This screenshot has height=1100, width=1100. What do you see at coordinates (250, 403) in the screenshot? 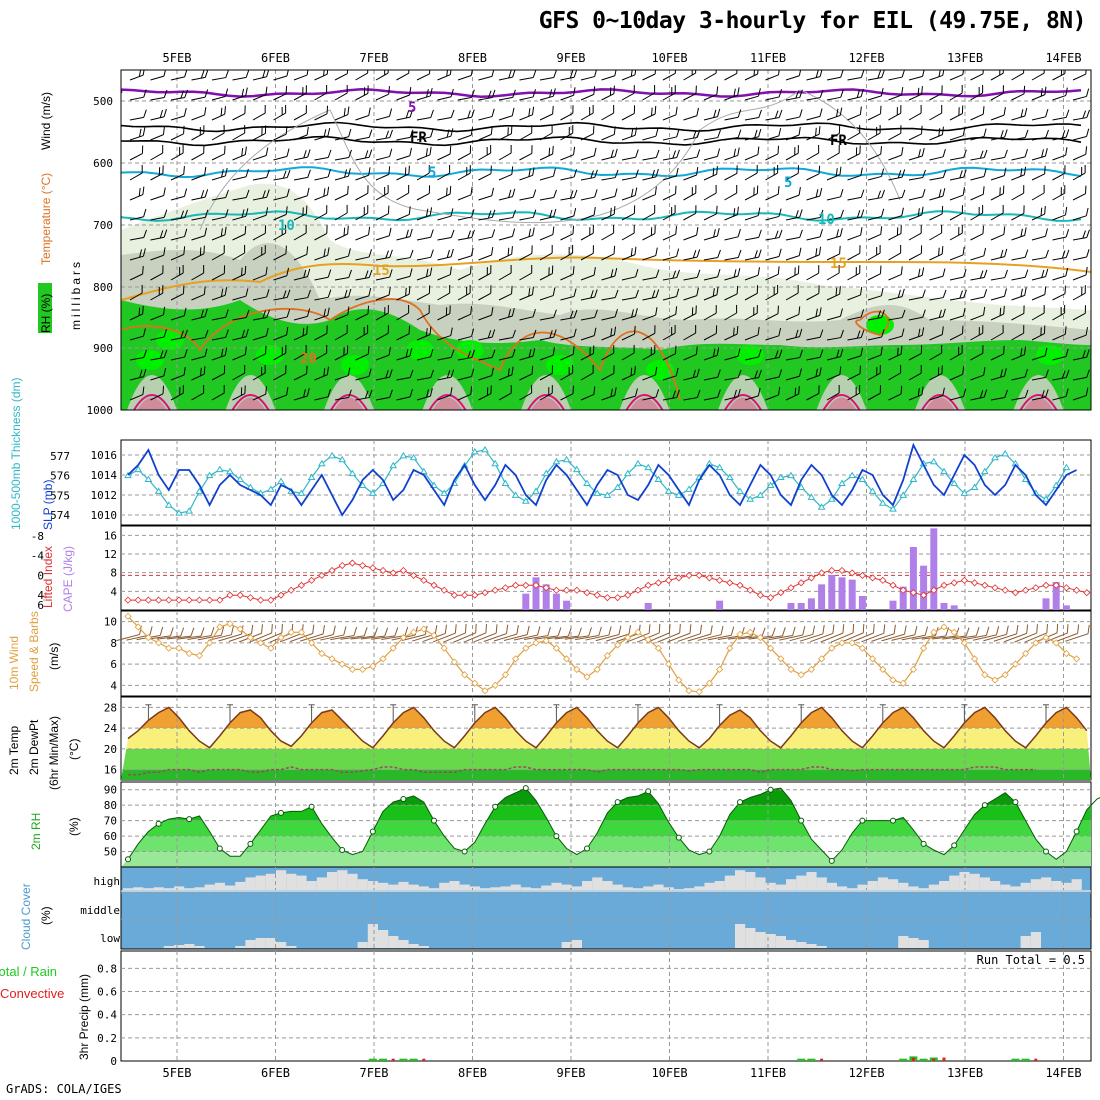
I see `rh-dry-core` at bounding box center [250, 403].